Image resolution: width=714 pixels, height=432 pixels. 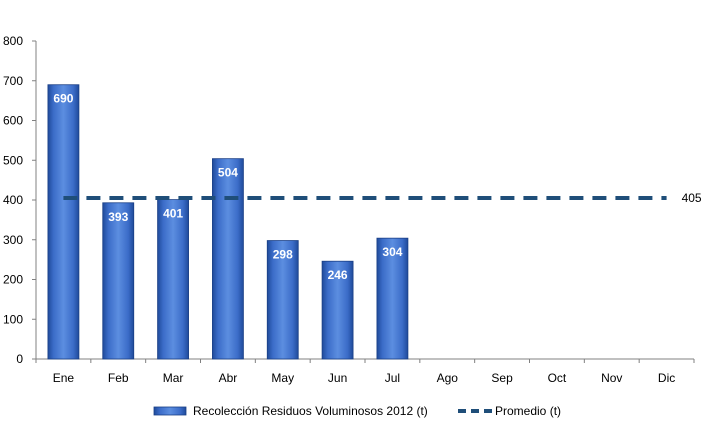 I want to click on bar-data-label: 504, so click(x=228, y=173).